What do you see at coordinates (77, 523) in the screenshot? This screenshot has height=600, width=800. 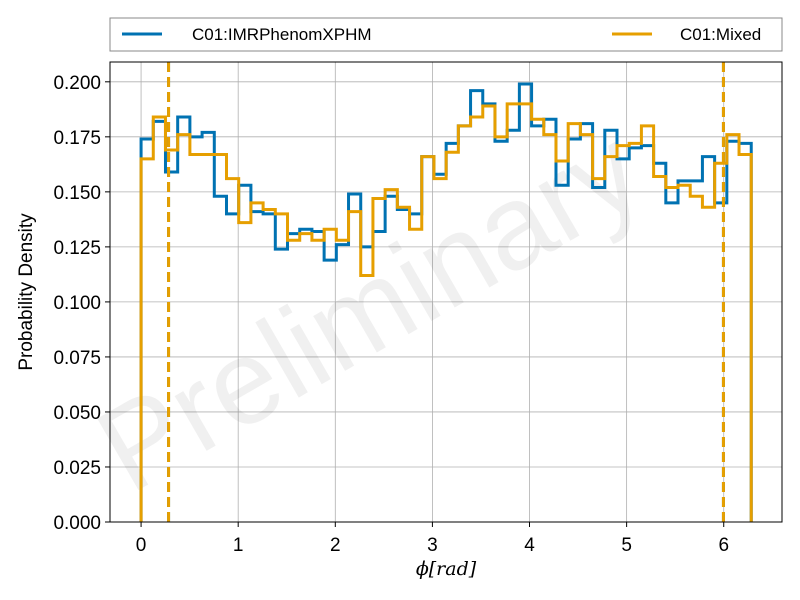 I see `y-tick-label: 0.000` at bounding box center [77, 523].